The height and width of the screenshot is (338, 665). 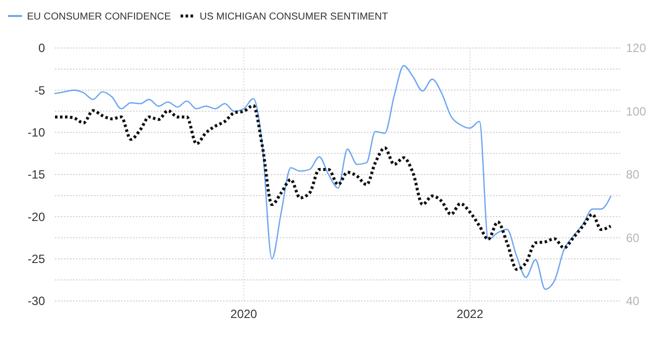 What do you see at coordinates (99, 17) in the screenshot?
I see `legend-label: EU CONSUMER CONFIDENCE` at bounding box center [99, 17].